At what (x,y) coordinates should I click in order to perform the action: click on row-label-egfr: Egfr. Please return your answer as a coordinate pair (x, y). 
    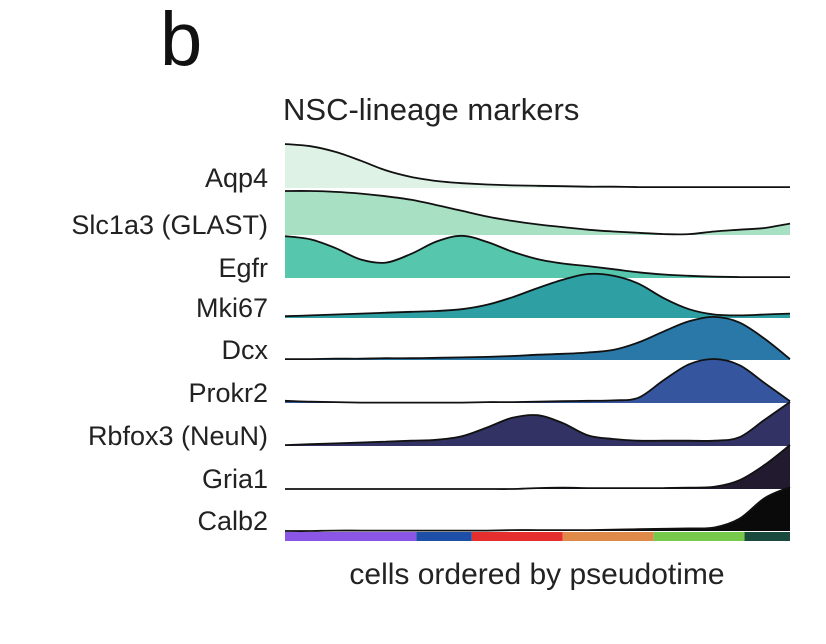
    Looking at the image, I should click on (243, 268).